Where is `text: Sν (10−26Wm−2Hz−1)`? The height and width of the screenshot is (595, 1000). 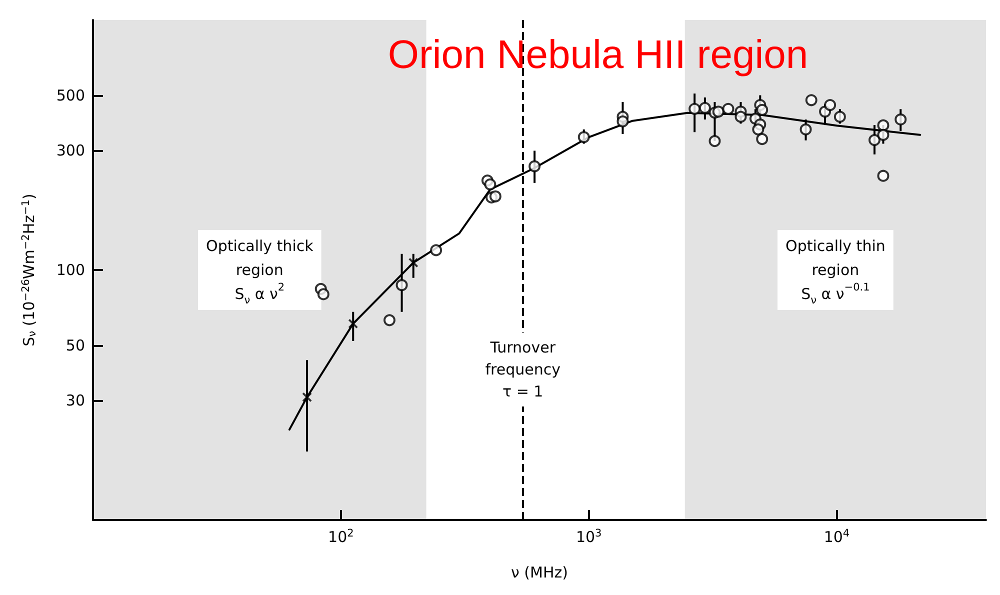 text: Sν (10−26Wm−2Hz−1) is located at coordinates (29, 270).